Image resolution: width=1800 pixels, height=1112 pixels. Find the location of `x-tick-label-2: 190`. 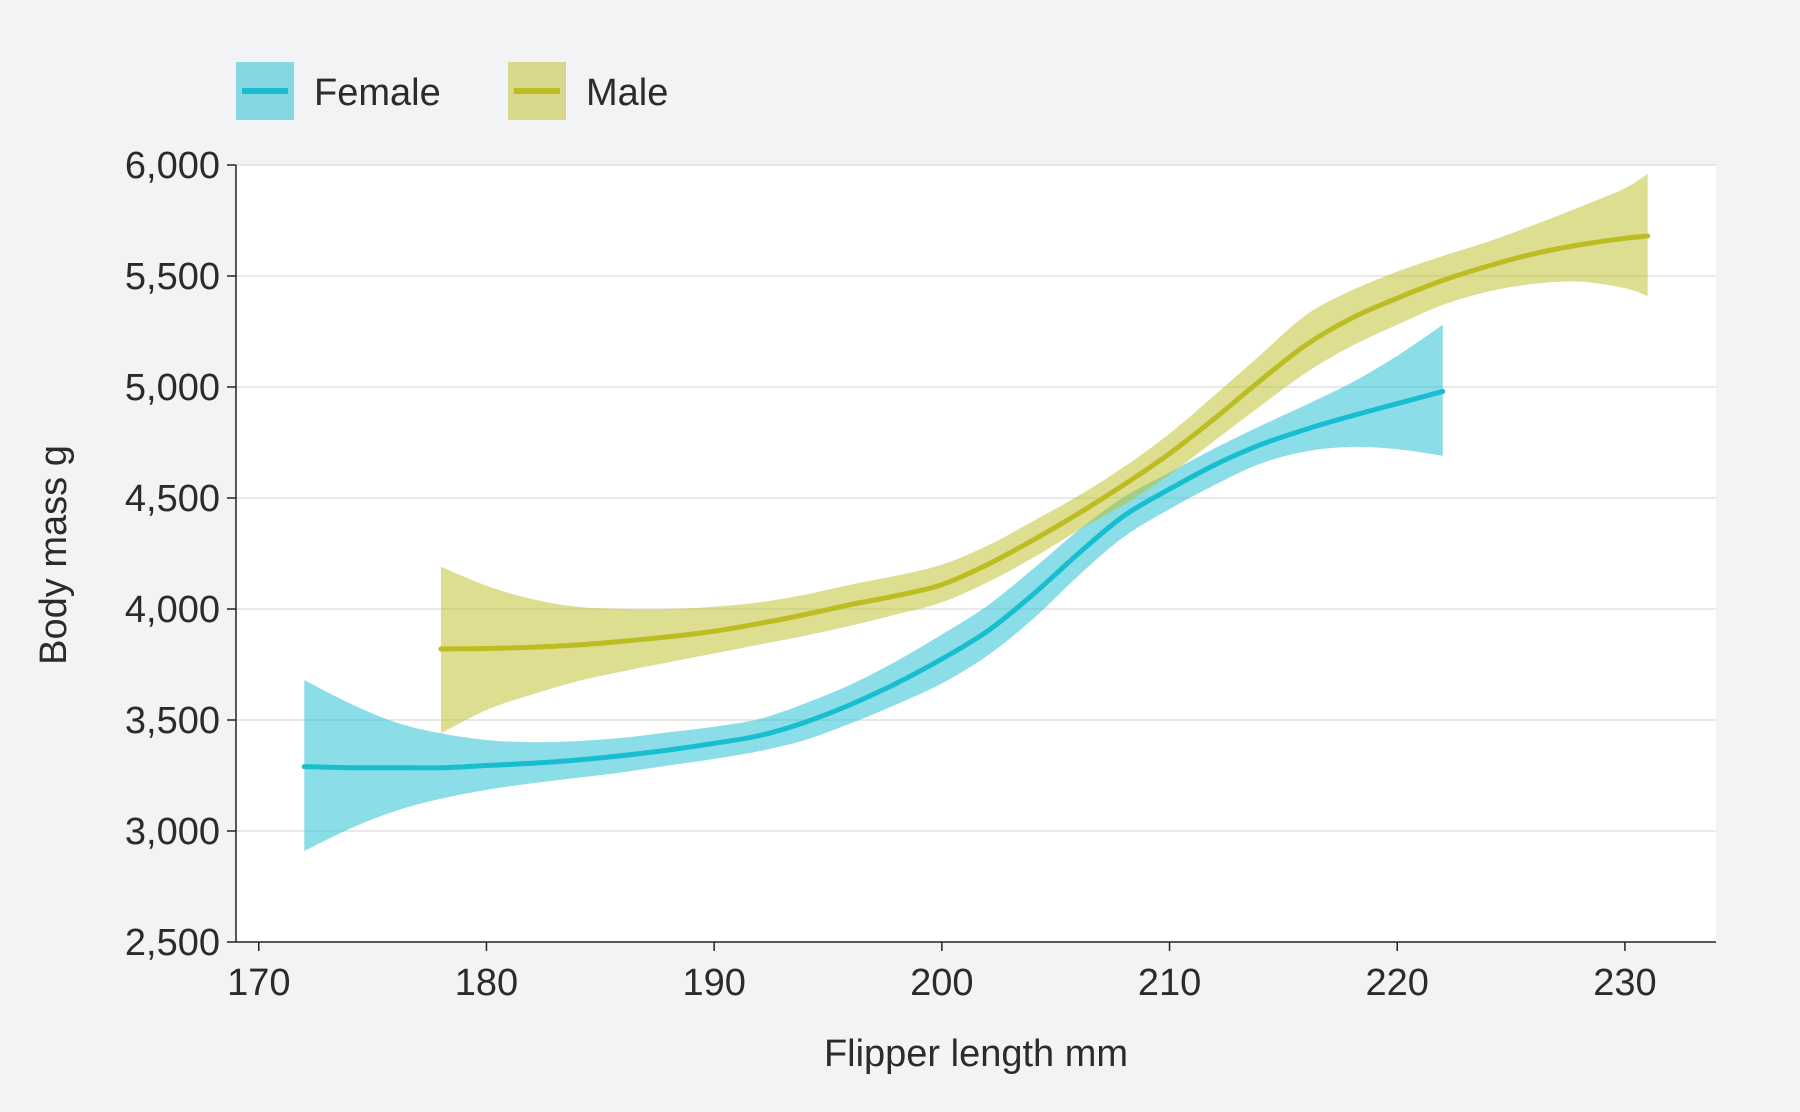

x-tick-label-2: 190 is located at coordinates (713, 983).